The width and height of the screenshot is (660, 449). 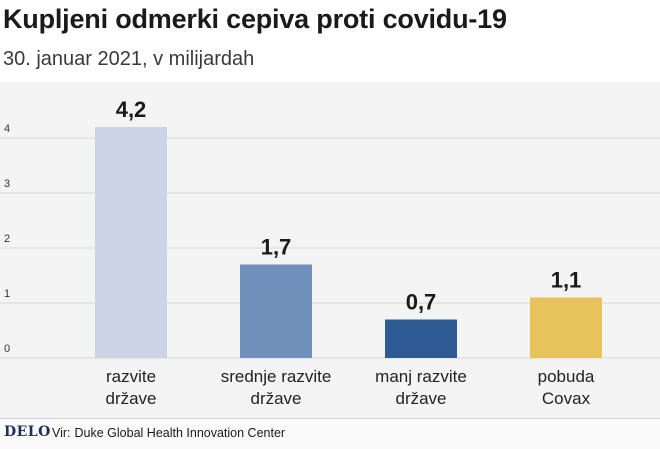 What do you see at coordinates (27, 432) in the screenshot?
I see `delo-logo: DELO` at bounding box center [27, 432].